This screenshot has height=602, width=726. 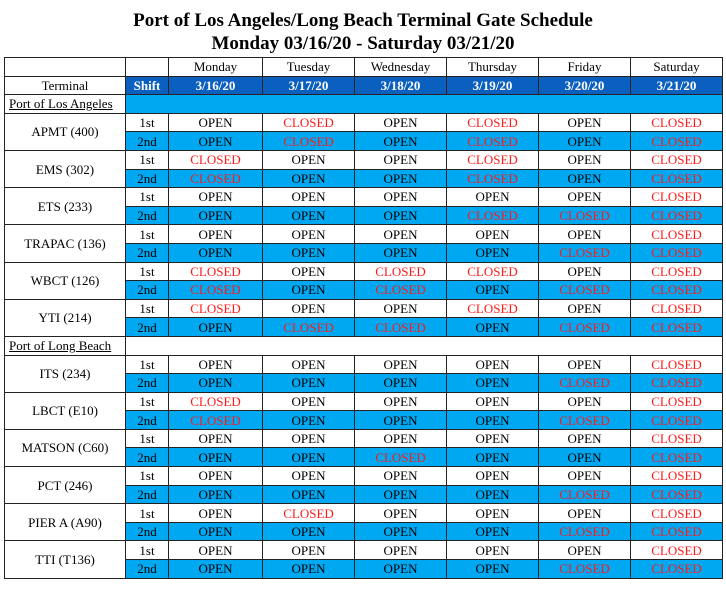 I want to click on blank-cell, so click(x=65, y=67).